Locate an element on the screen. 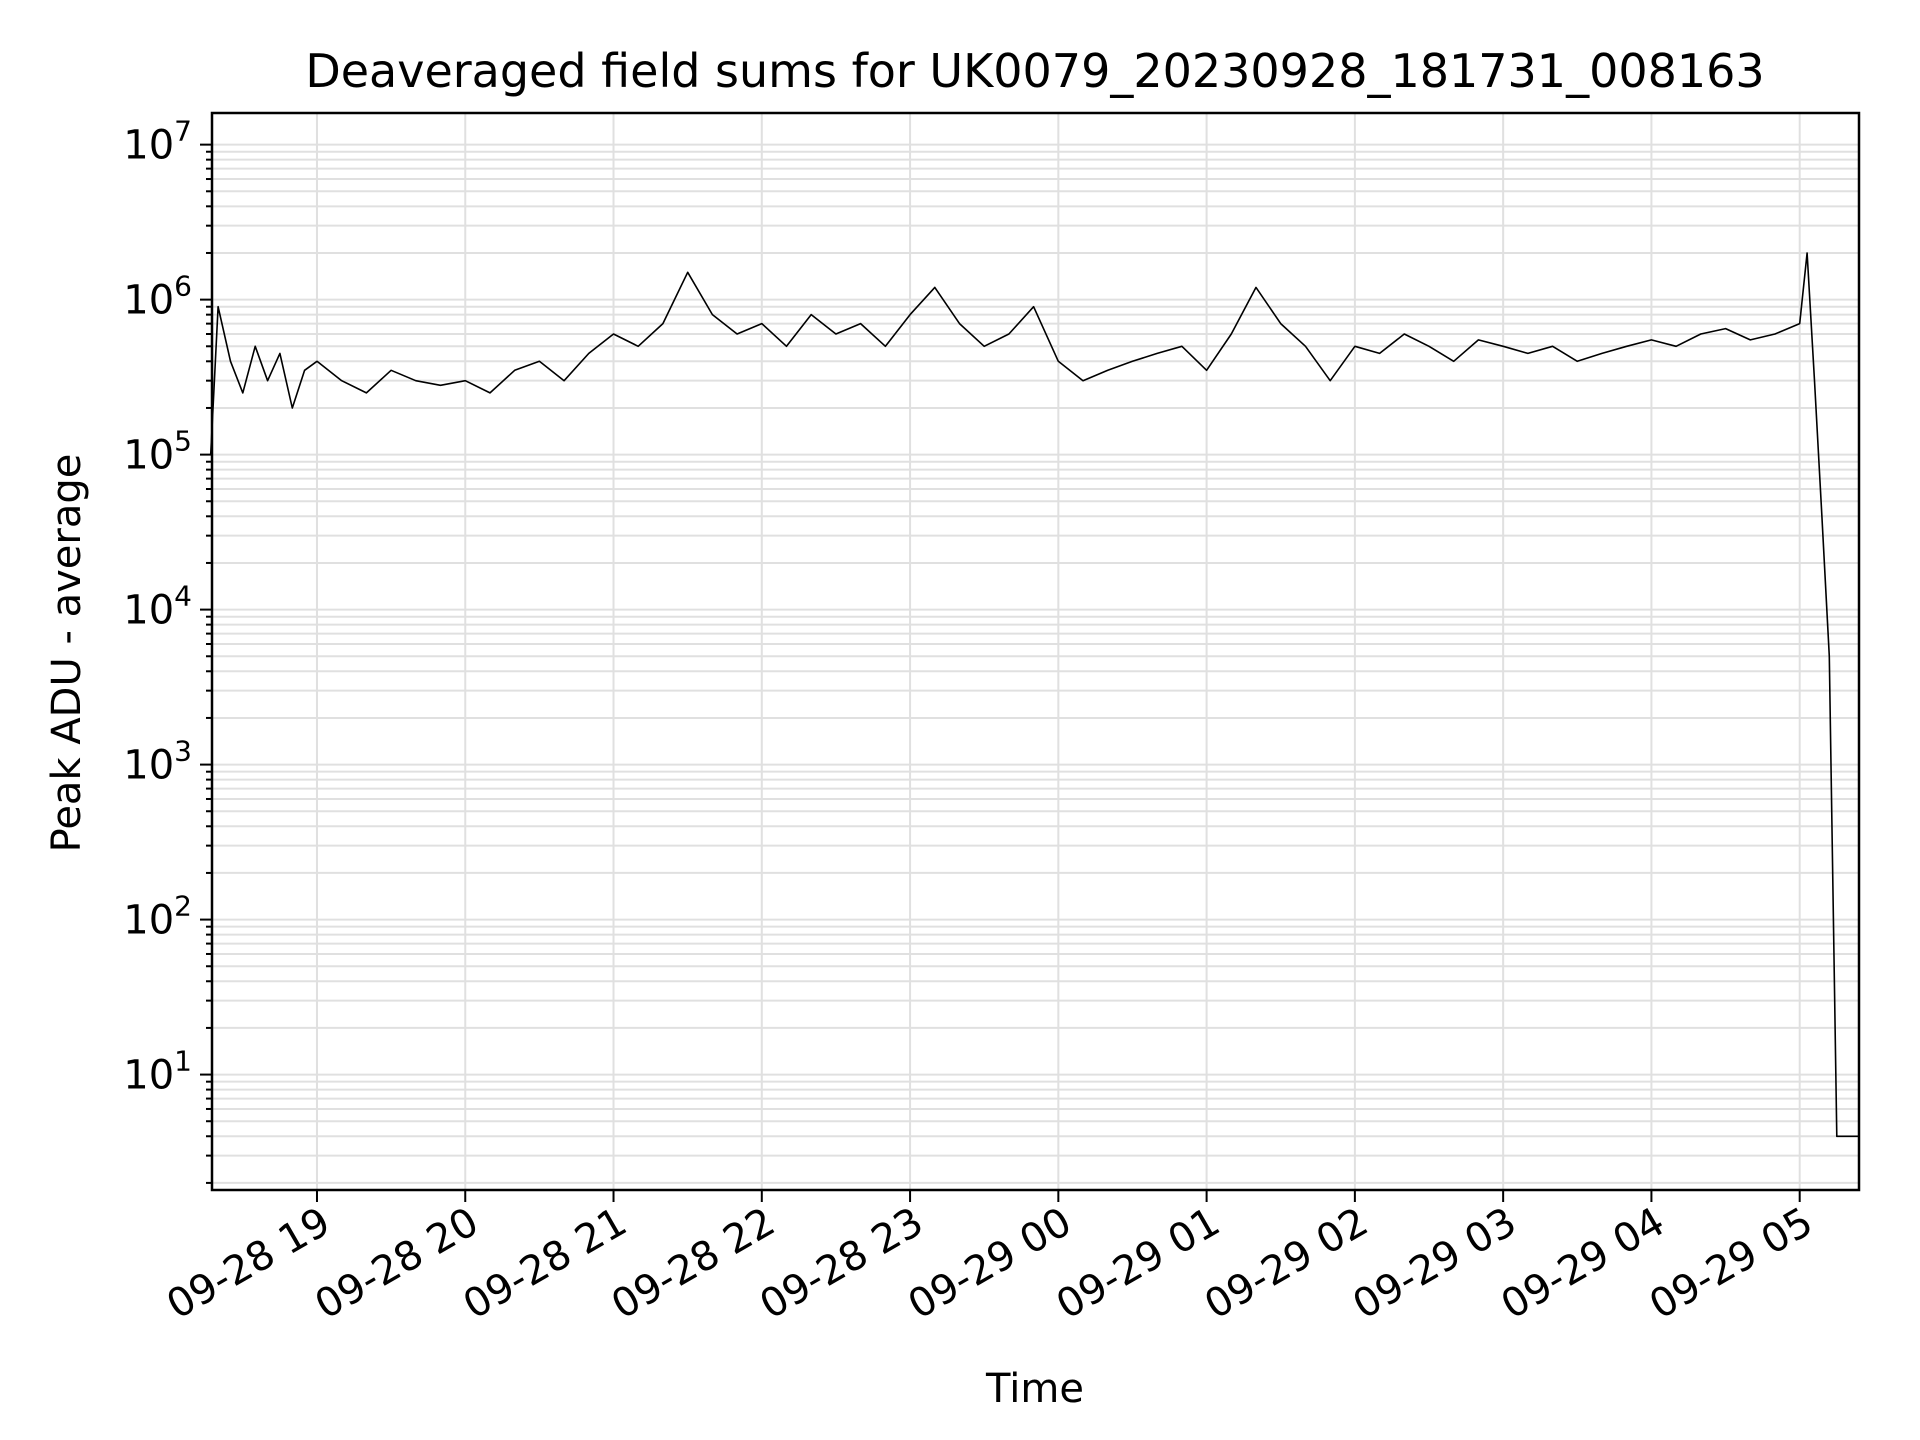 The height and width of the screenshot is (1440, 1920). x-axis-label: Time is located at coordinates (1034, 1389).